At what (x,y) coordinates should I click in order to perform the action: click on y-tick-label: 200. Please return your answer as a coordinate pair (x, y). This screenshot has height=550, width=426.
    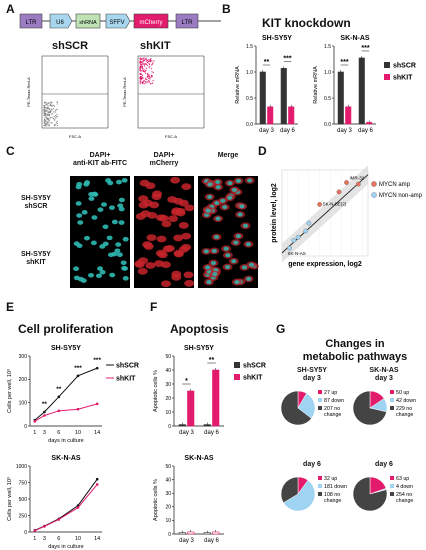
    Looking at the image, I should click on (23, 380).